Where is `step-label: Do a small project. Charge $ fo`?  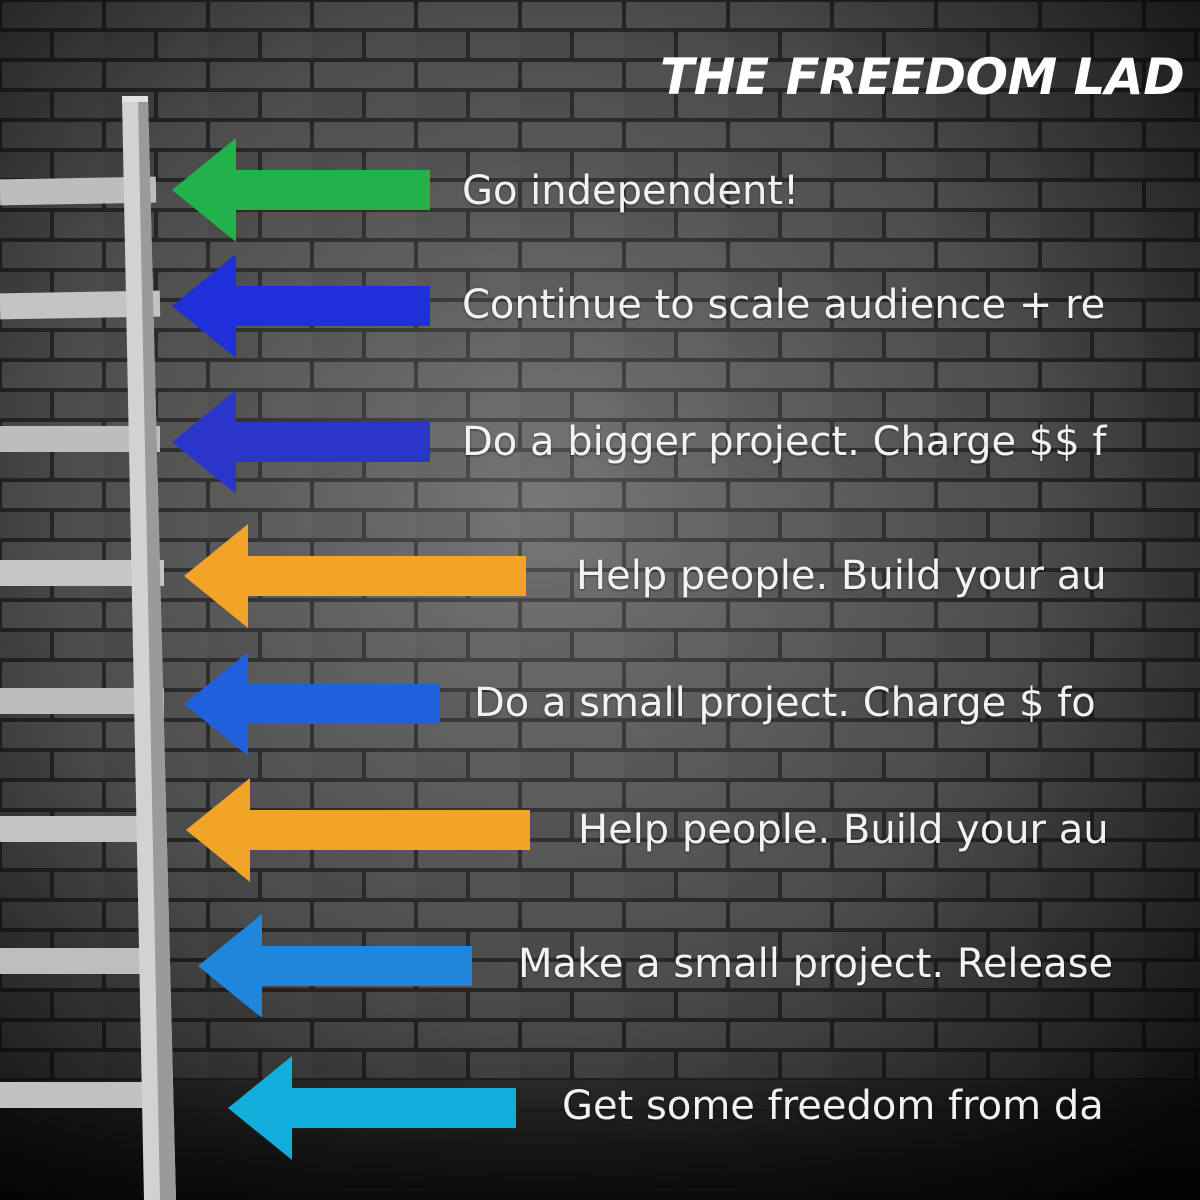
step-label: Do a small project. Charge $ fo is located at coordinates (785, 703).